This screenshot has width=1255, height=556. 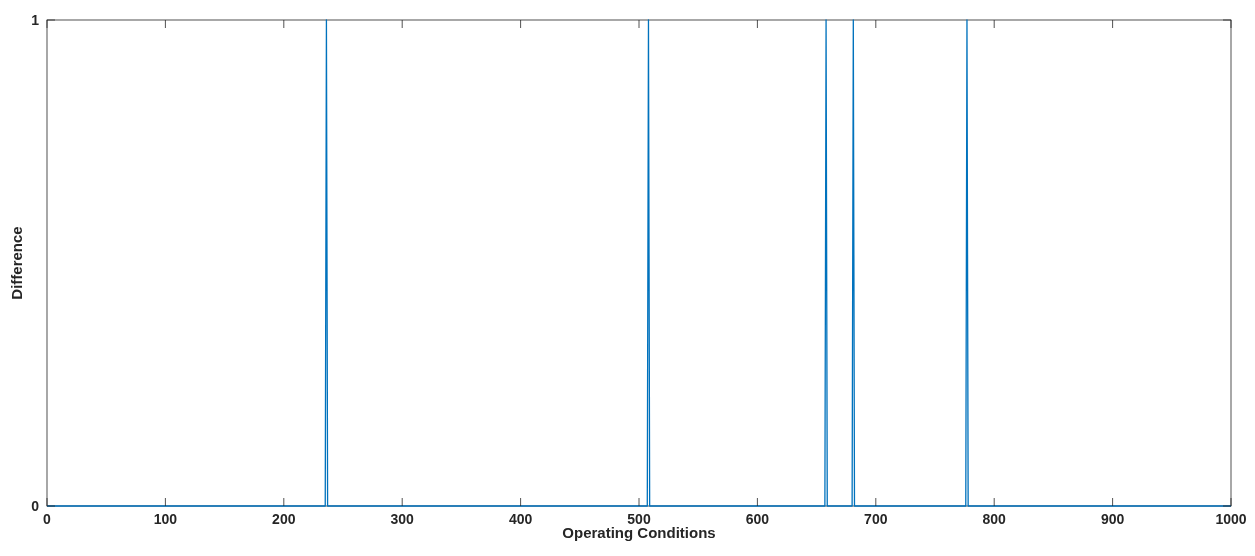 What do you see at coordinates (757, 519) in the screenshot?
I see `x-tick-label: 600` at bounding box center [757, 519].